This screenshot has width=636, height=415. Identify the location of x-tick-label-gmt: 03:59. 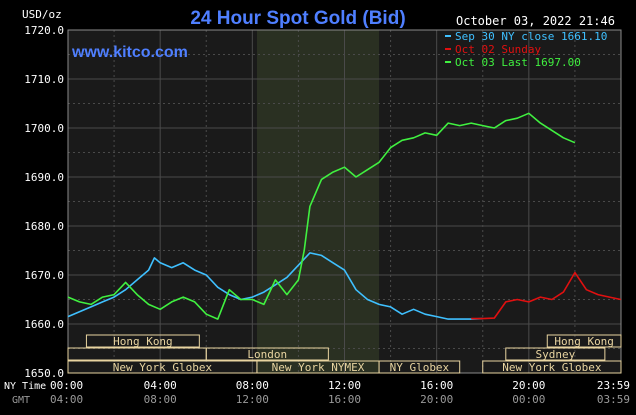
(613, 399).